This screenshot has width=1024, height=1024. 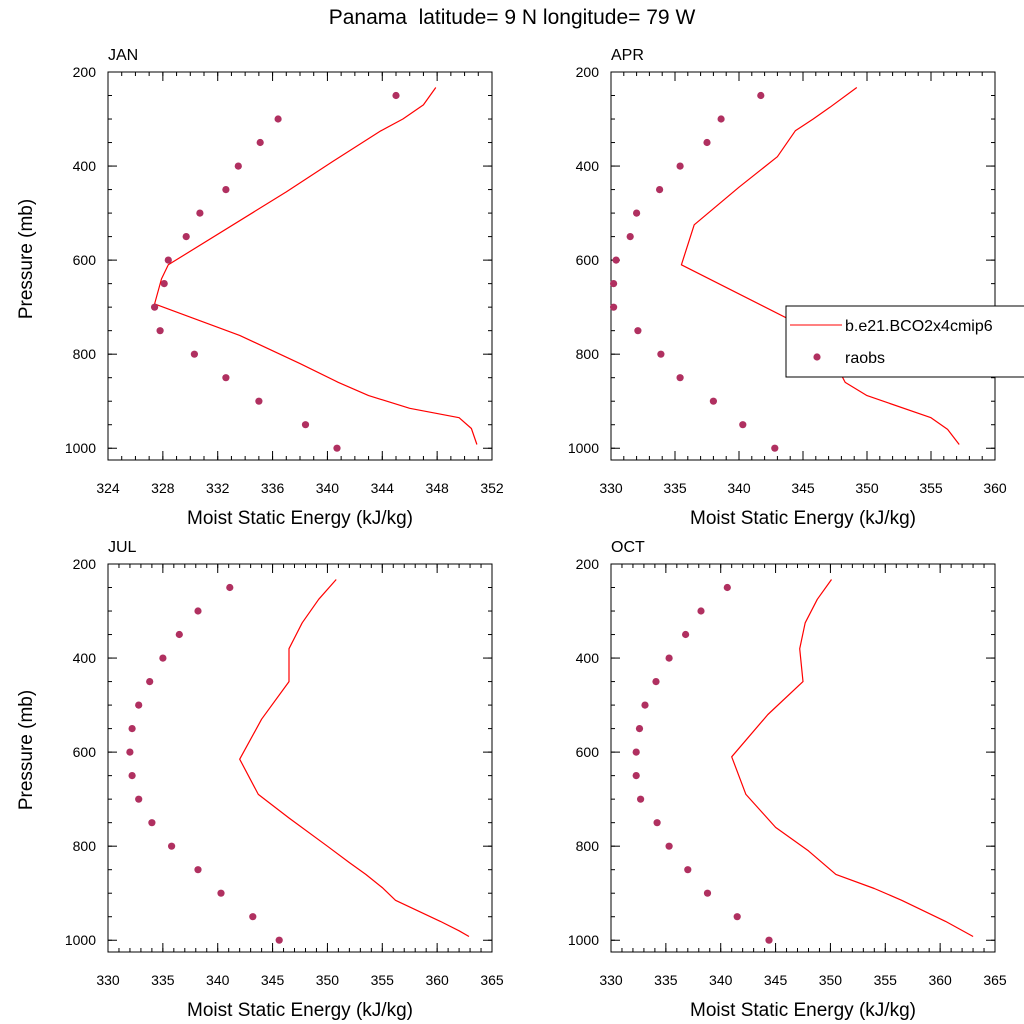 I want to click on panel-title-oct: OCT, so click(x=628, y=547).